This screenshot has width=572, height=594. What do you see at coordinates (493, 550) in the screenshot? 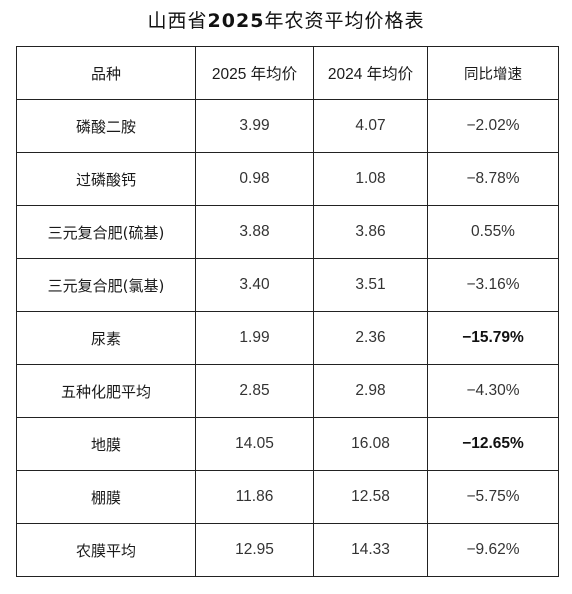
I see `cell-yoy-change: −9.62%` at bounding box center [493, 550].